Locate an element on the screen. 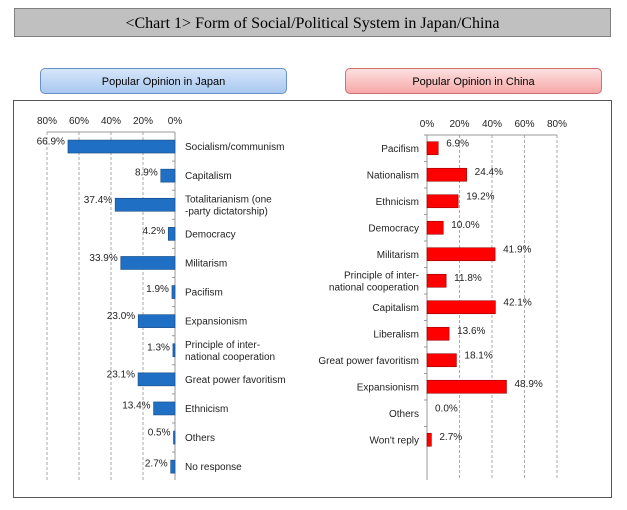  japan-category-label: Capitalism is located at coordinates (208, 176).